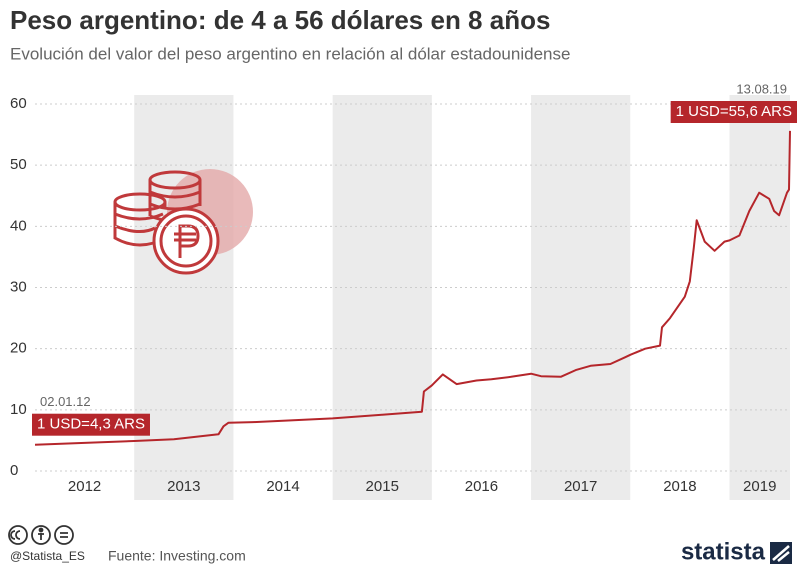 The height and width of the screenshot is (579, 802). Describe the element at coordinates (18, 103) in the screenshot. I see `y-tick-label: 60` at that location.